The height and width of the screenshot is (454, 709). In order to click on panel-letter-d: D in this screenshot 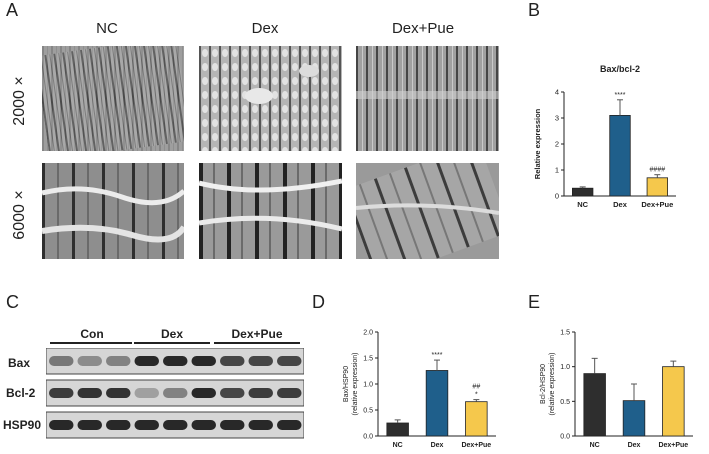, I will do `click(318, 302)`.